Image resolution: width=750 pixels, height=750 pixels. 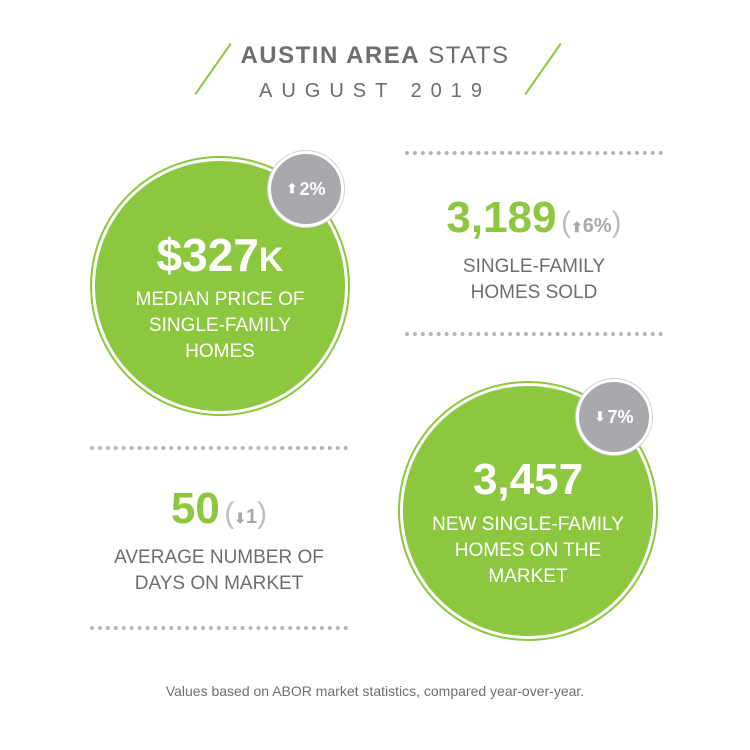 What do you see at coordinates (219, 628) in the screenshot?
I see `divider-bottom-left-lower` at bounding box center [219, 628].